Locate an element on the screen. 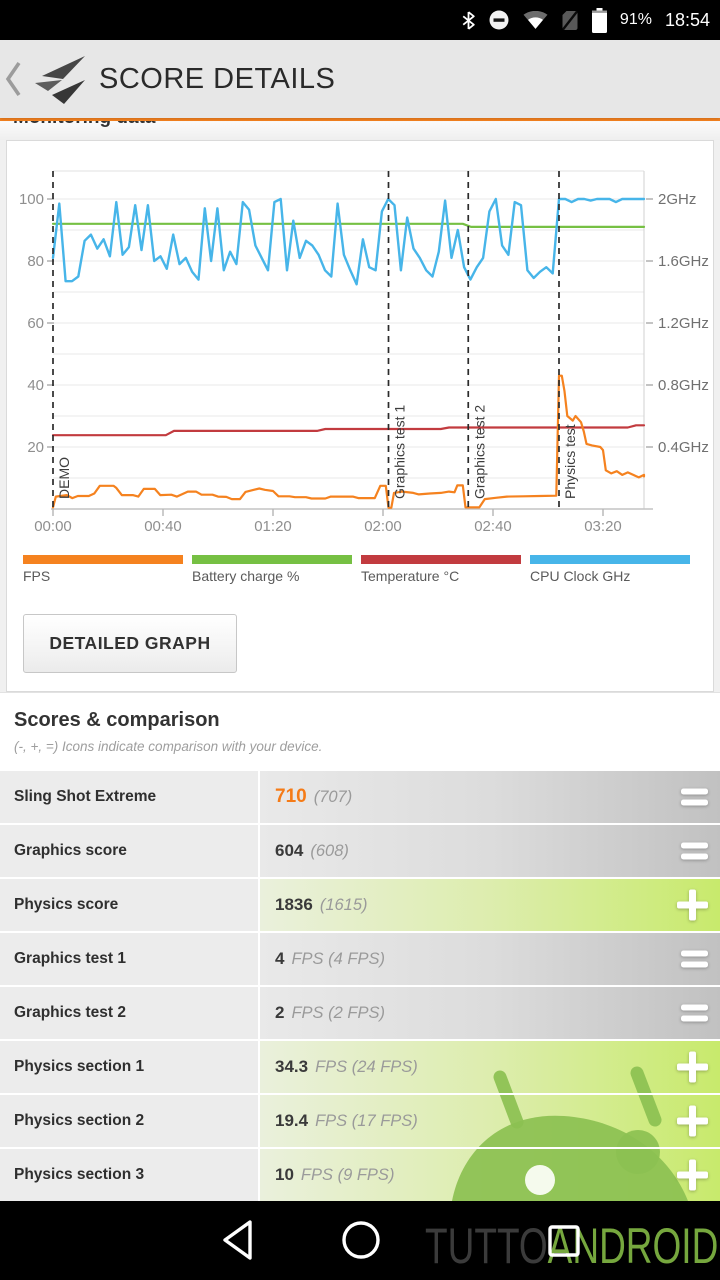  detailed-graph-button: DETAILED GRAPH is located at coordinates (130, 643).